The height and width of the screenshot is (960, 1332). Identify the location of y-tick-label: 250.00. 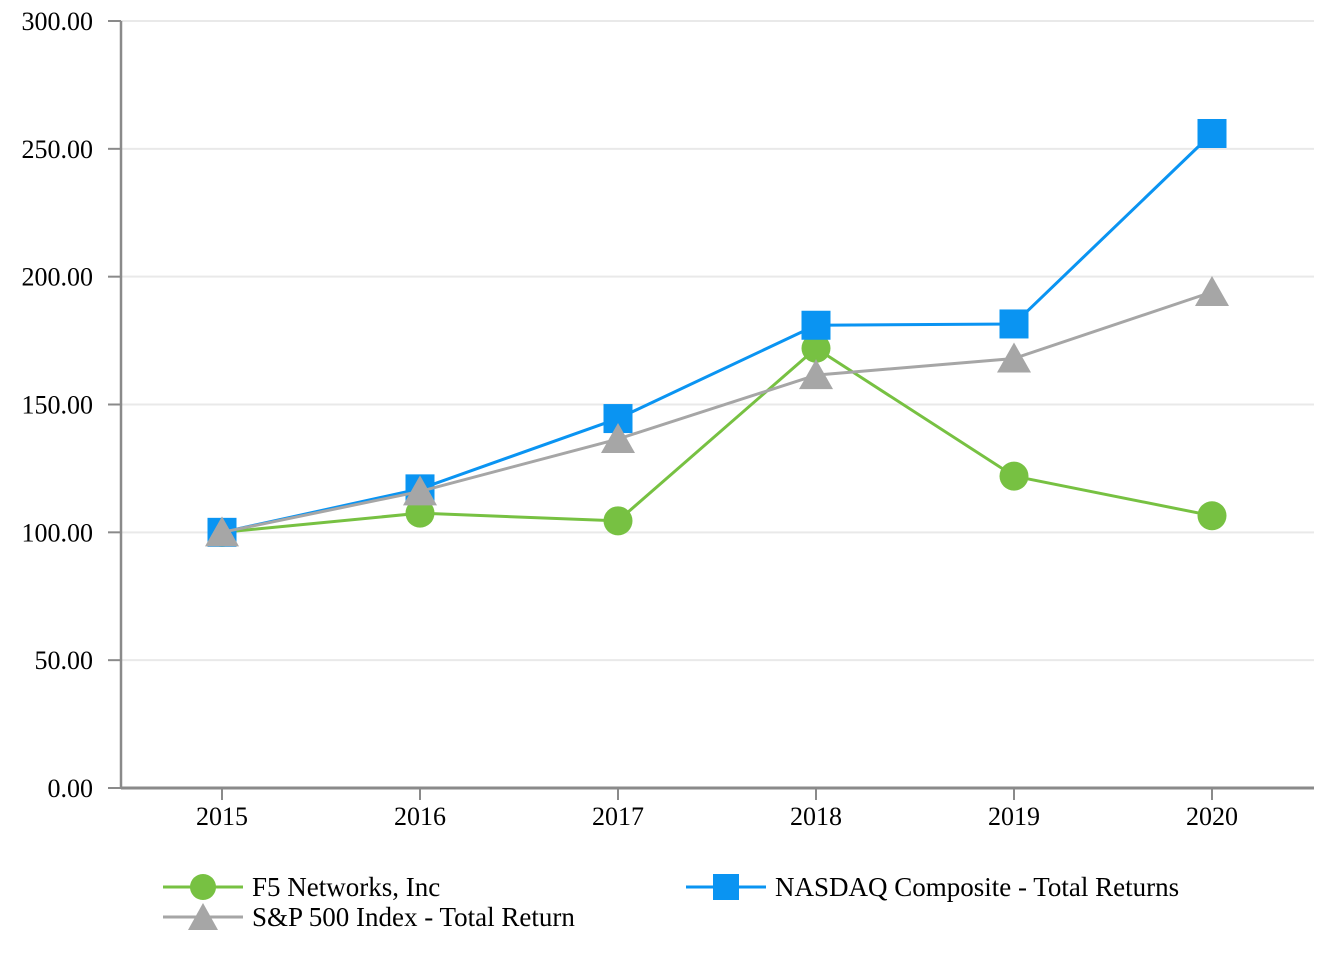
(58, 149).